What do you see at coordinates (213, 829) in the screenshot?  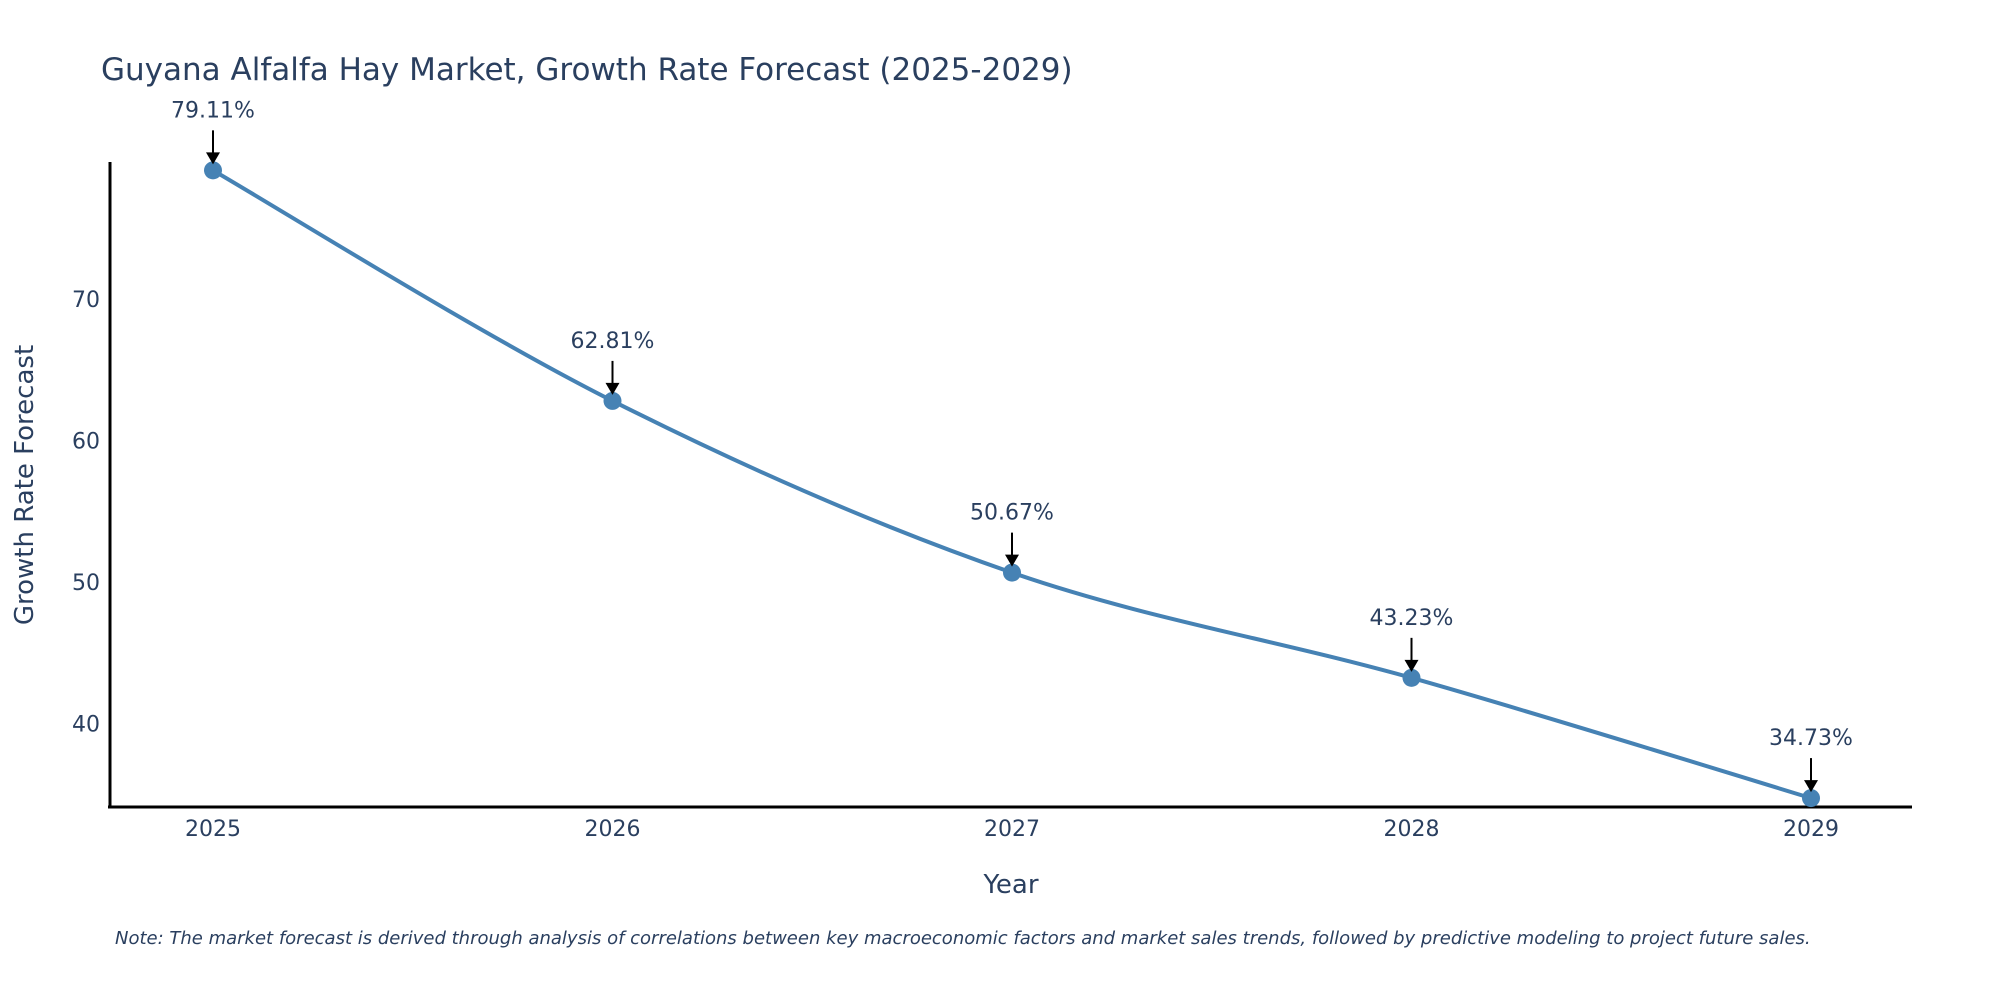 I see `x-tick-label: 2025` at bounding box center [213, 829].